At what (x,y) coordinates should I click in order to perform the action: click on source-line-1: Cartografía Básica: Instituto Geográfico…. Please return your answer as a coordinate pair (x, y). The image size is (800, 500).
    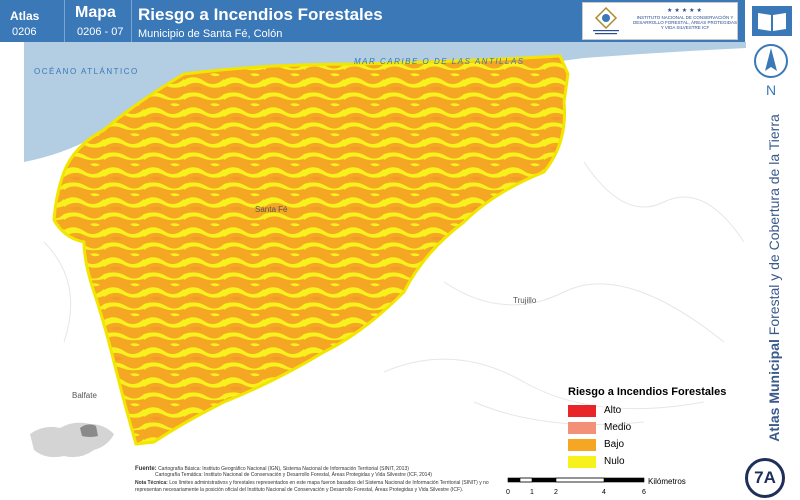
    Looking at the image, I should click on (283, 469).